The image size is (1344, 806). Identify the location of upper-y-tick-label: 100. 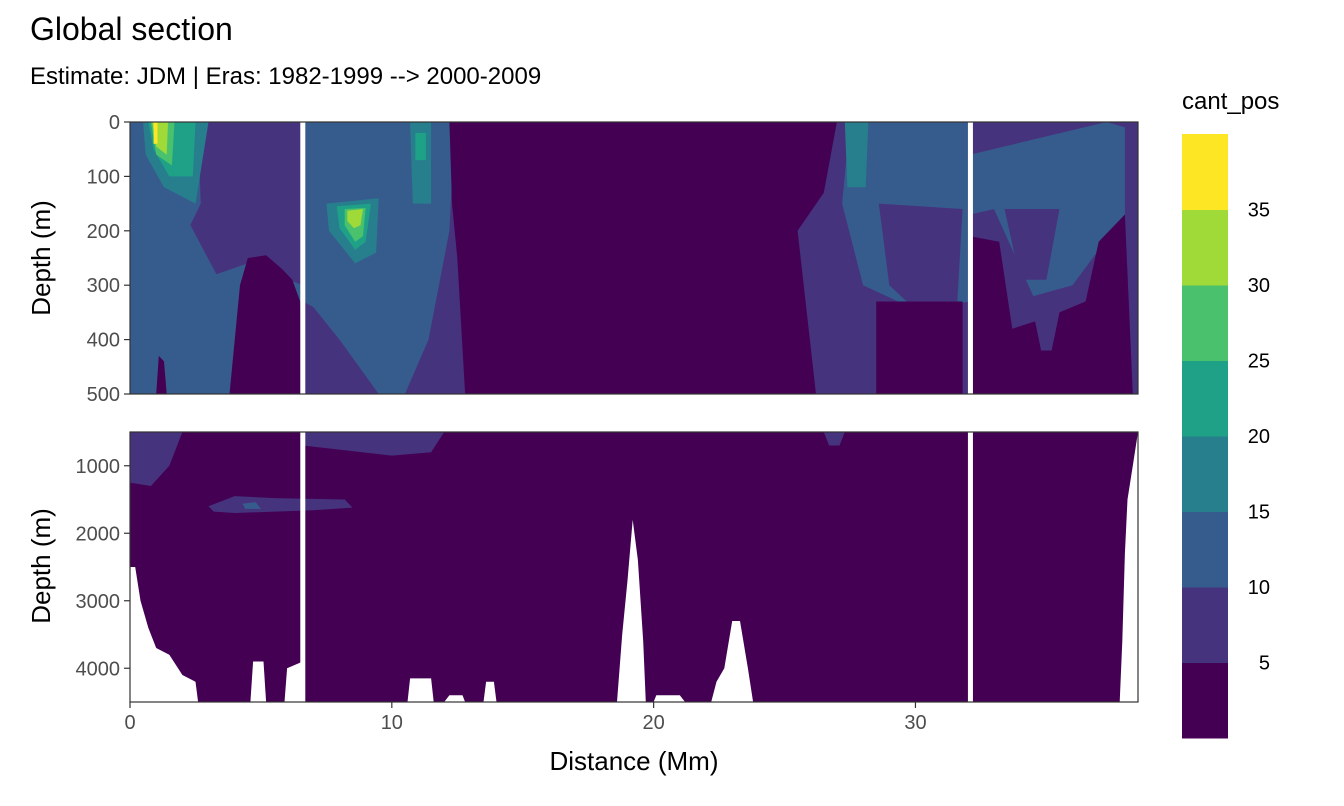
(103, 177).